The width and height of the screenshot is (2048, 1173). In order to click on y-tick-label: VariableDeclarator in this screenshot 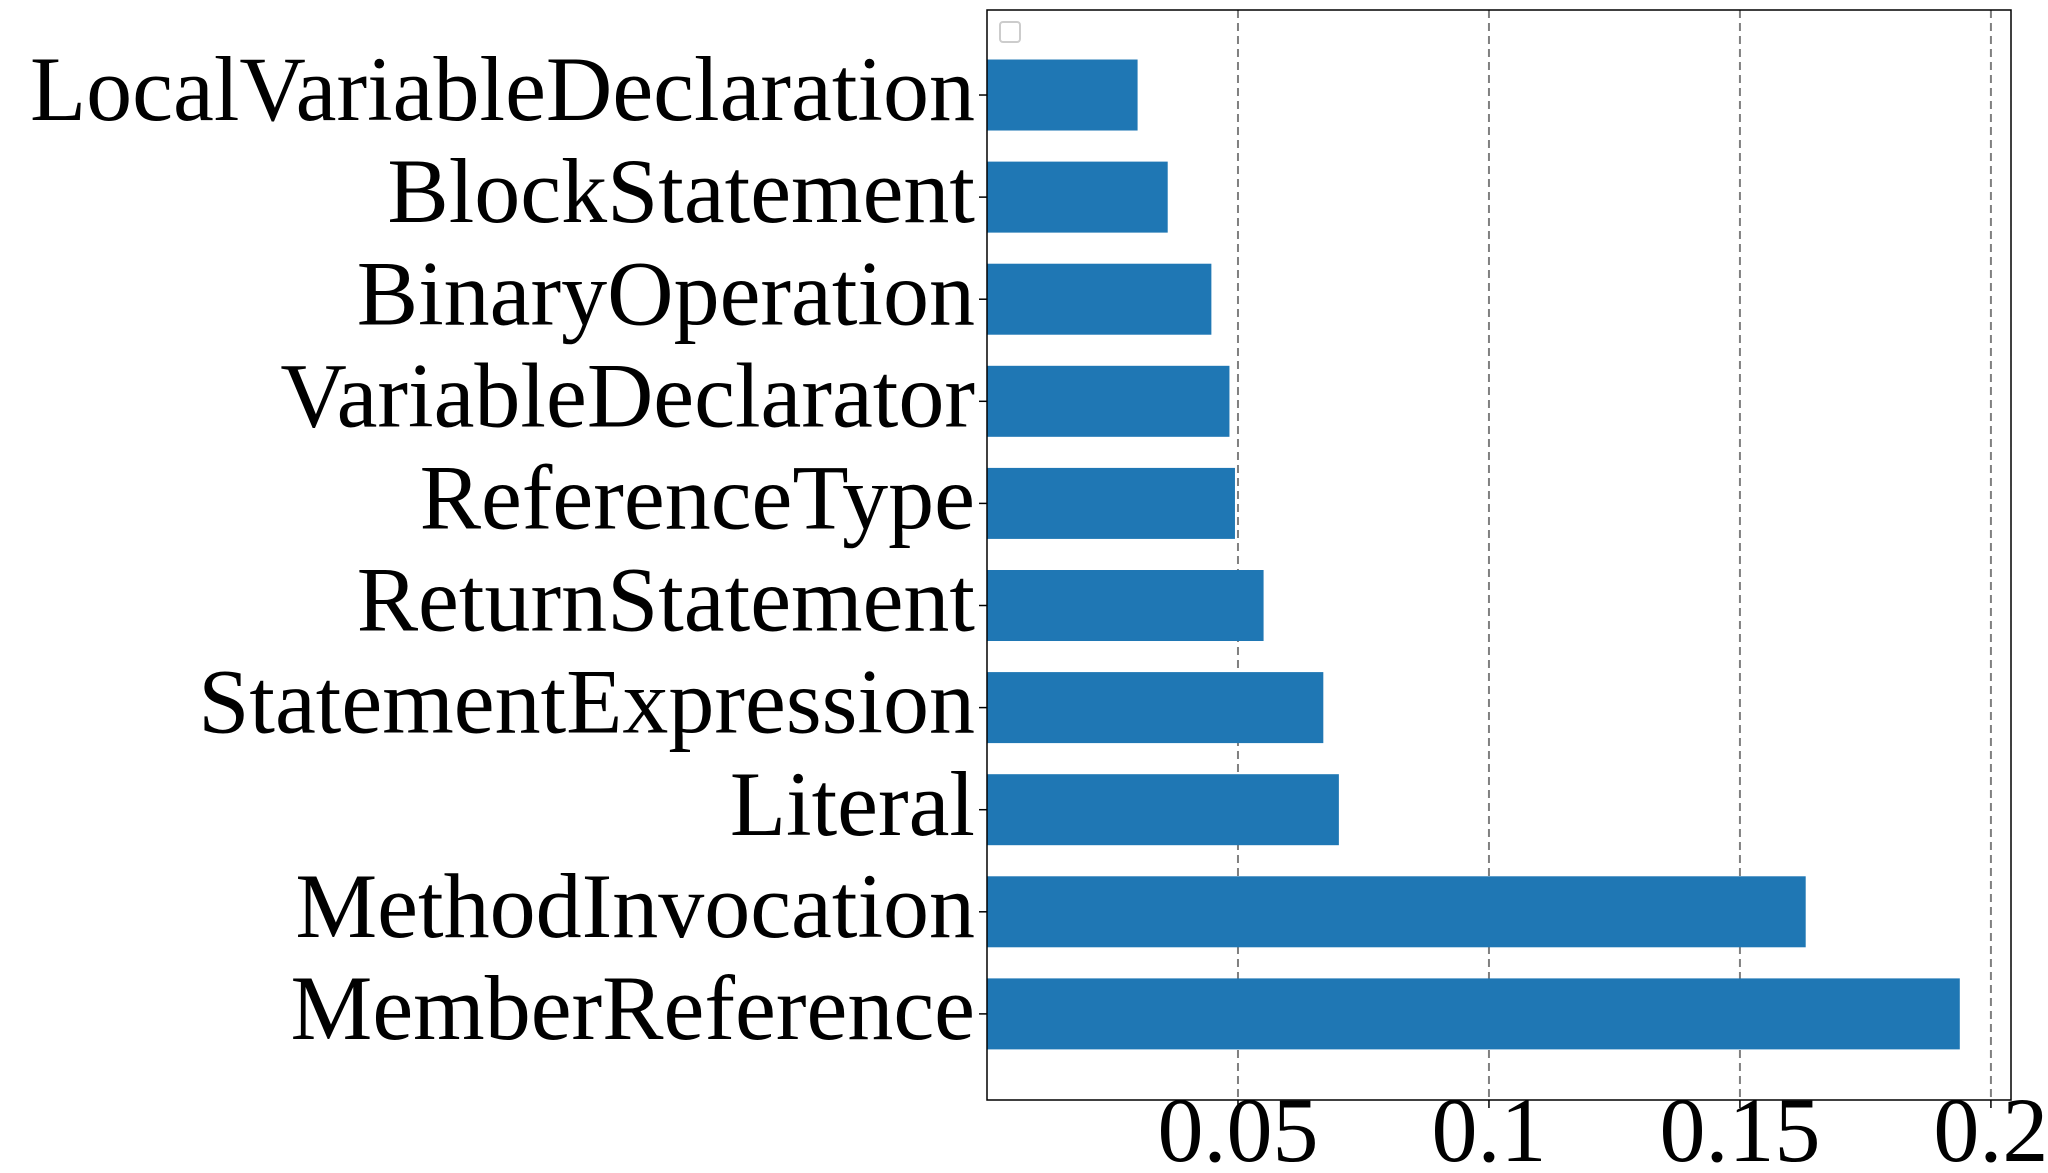, I will do `click(627, 395)`.